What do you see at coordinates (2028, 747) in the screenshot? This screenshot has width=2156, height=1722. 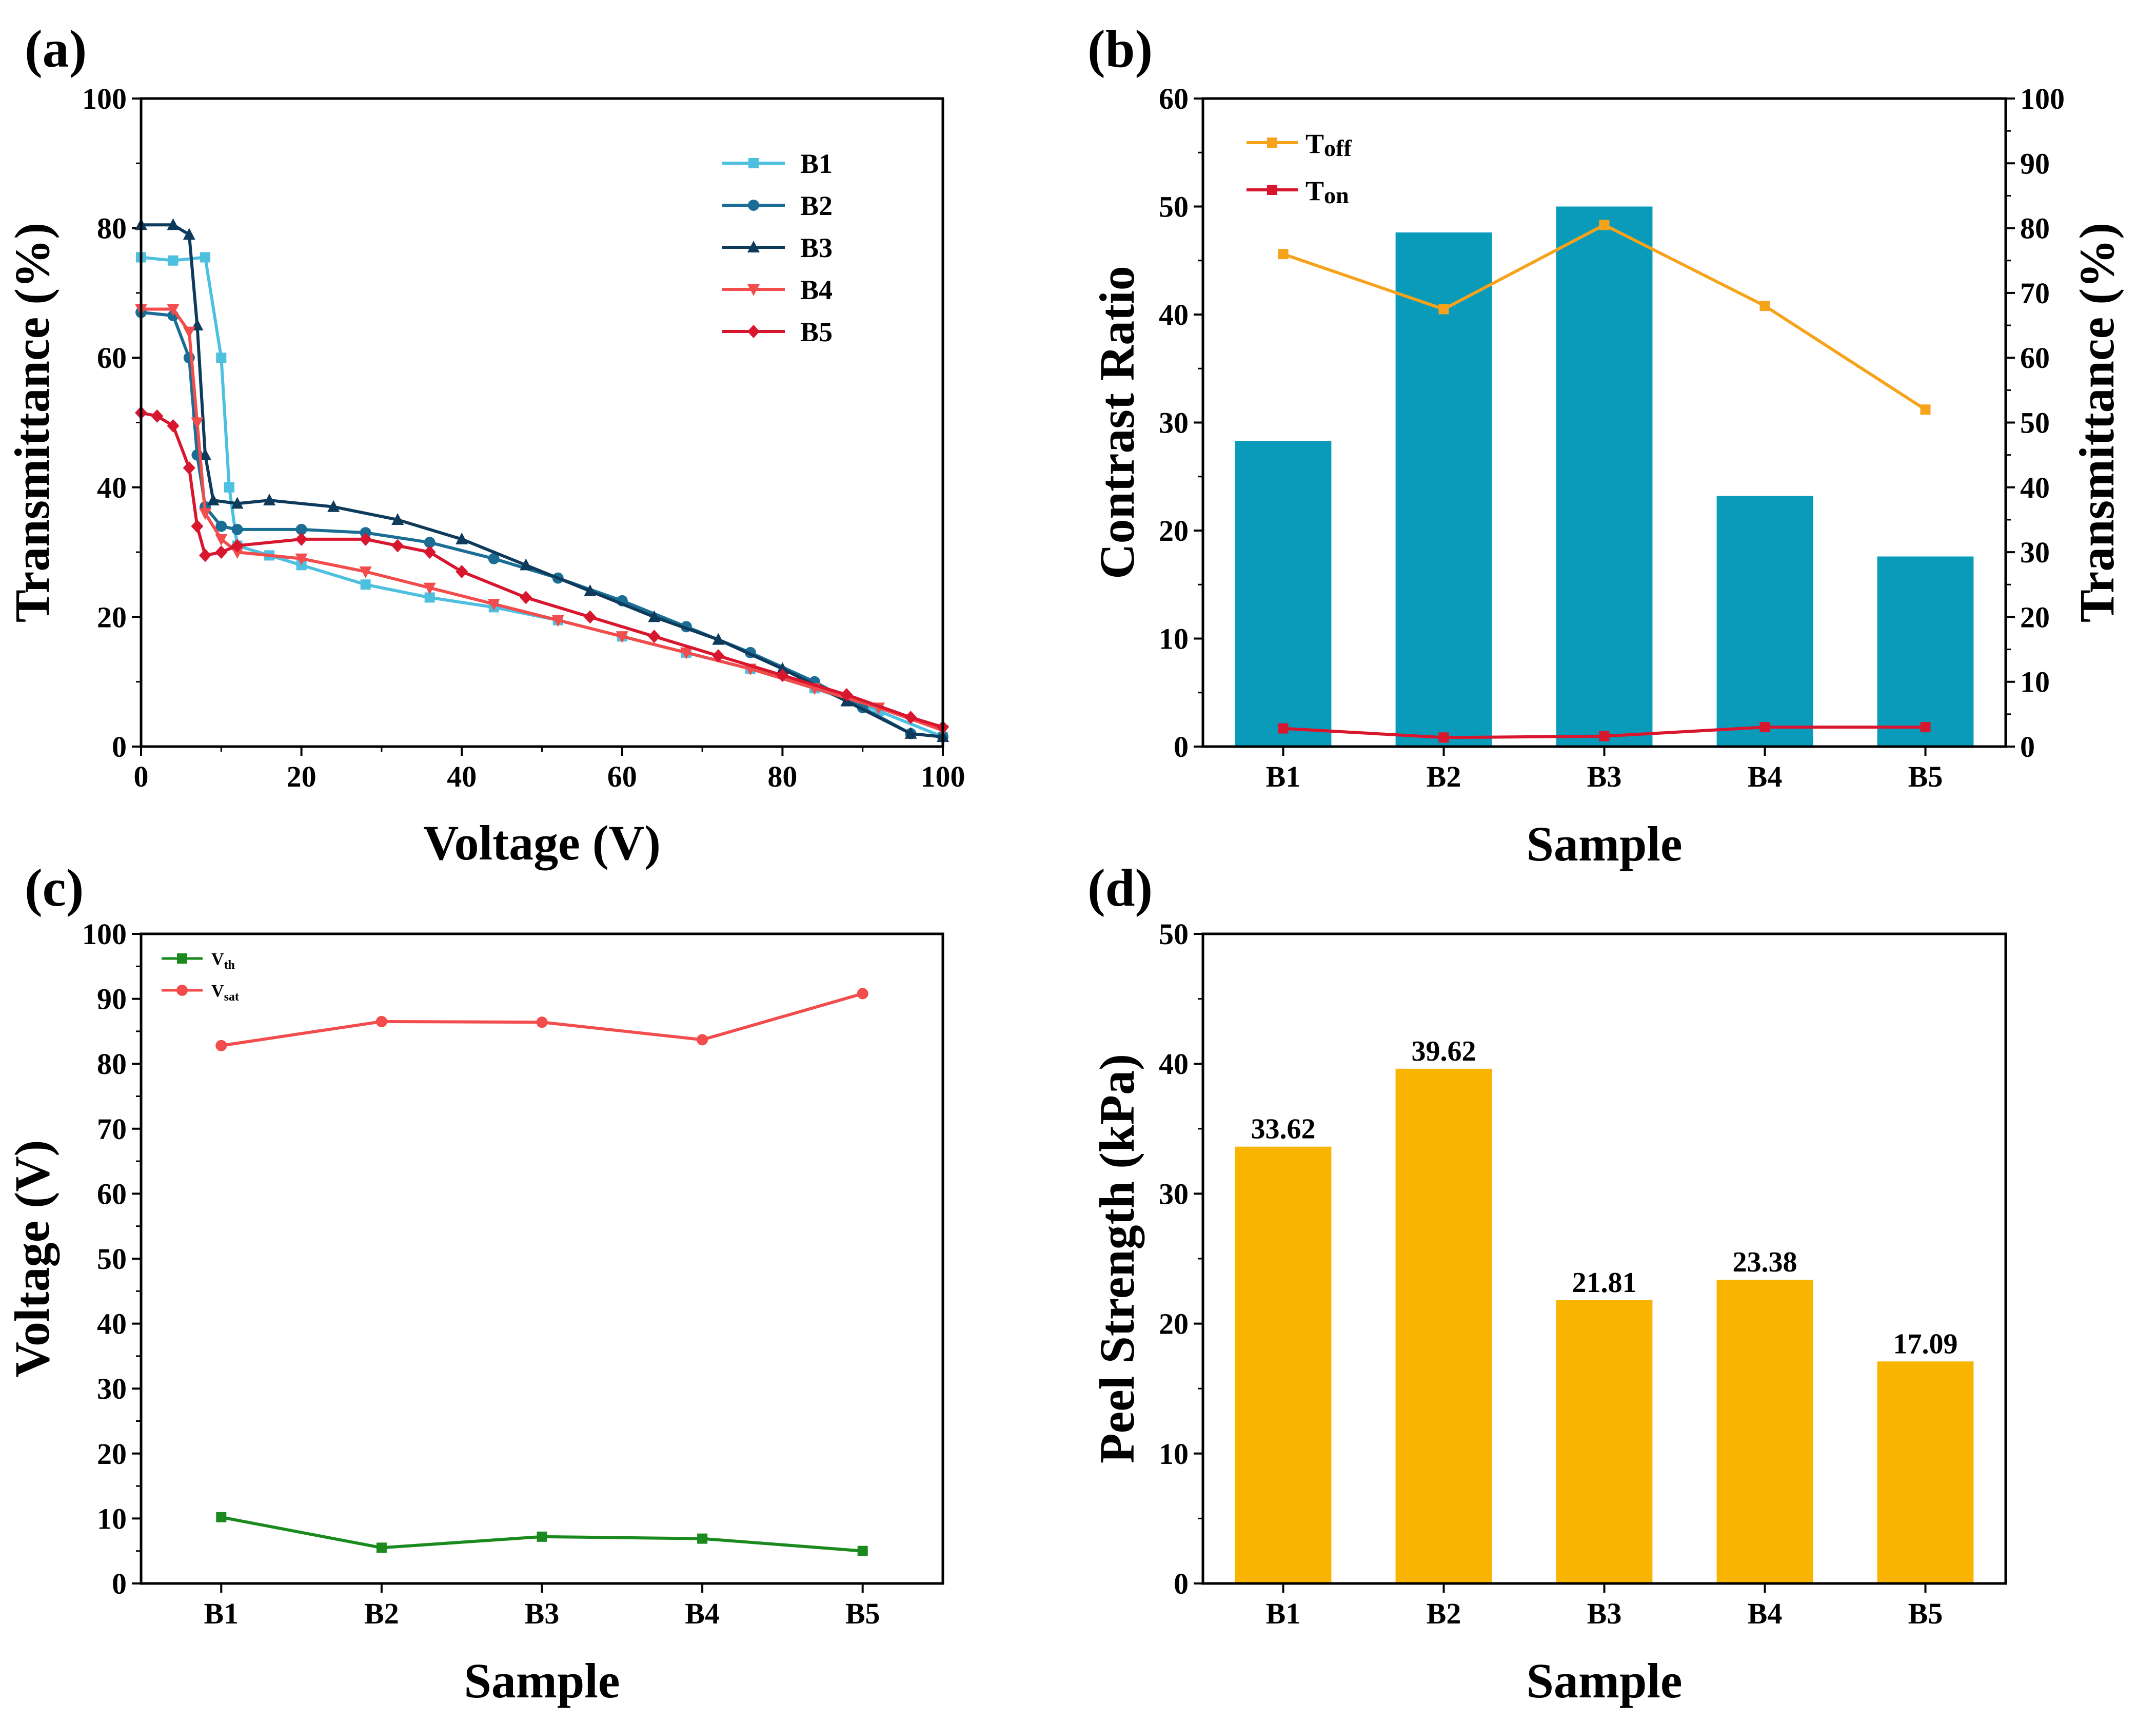 I see `b-ytick-right-label: 0` at bounding box center [2028, 747].